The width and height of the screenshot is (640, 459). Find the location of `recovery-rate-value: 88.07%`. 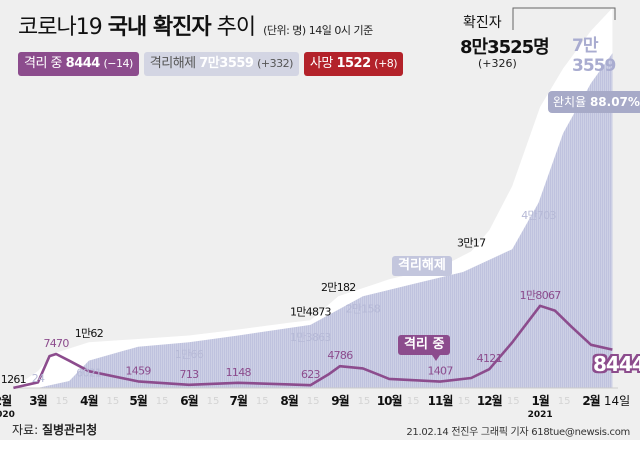

recovery-rate-value: 88.07% is located at coordinates (614, 102).